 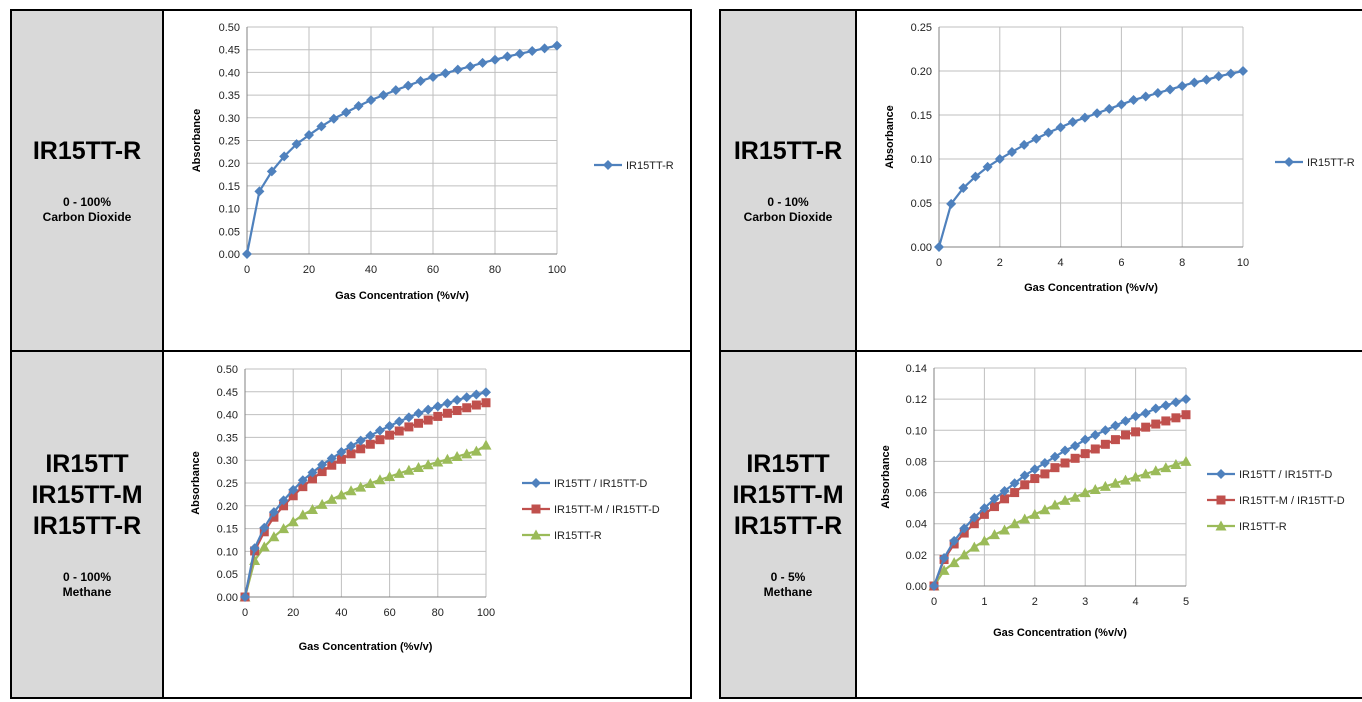 What do you see at coordinates (227, 438) in the screenshot?
I see `y-tick-label: 0.35` at bounding box center [227, 438].